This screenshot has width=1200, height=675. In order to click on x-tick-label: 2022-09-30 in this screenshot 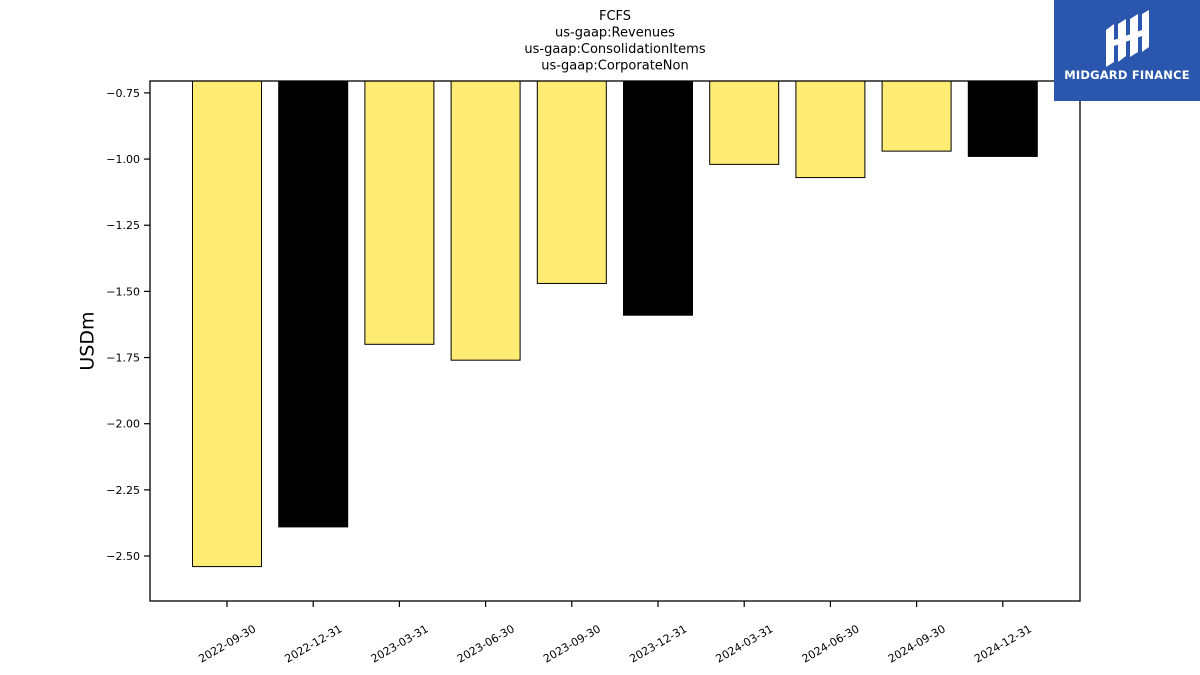, I will do `click(227, 643)`.